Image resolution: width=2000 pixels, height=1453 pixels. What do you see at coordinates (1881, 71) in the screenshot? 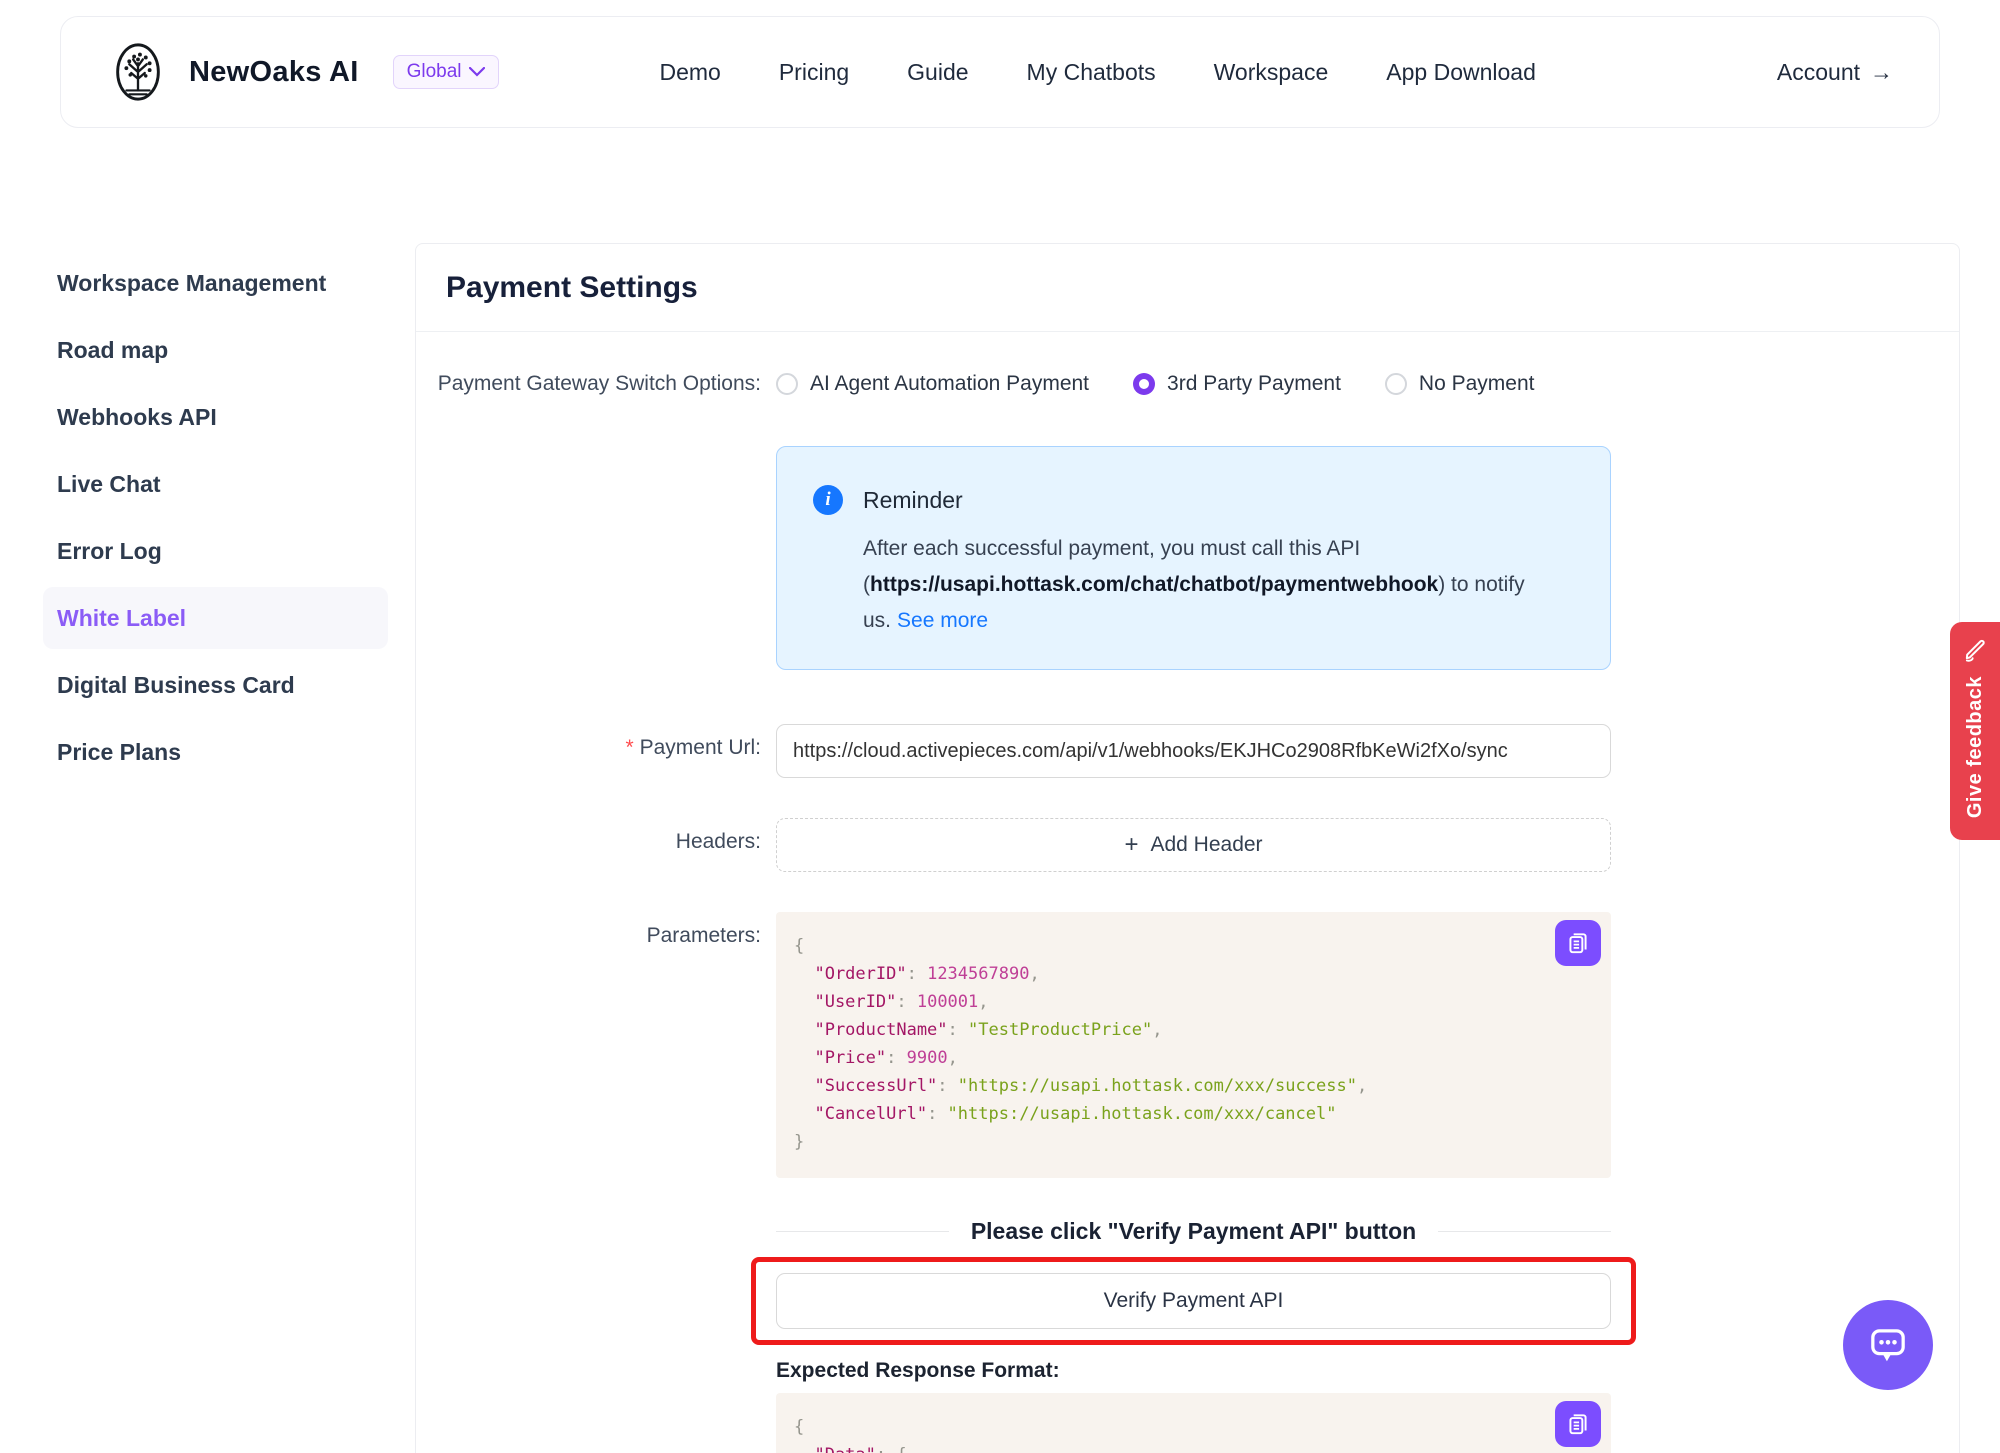
I see `arrow-right-icon: →` at bounding box center [1881, 71].